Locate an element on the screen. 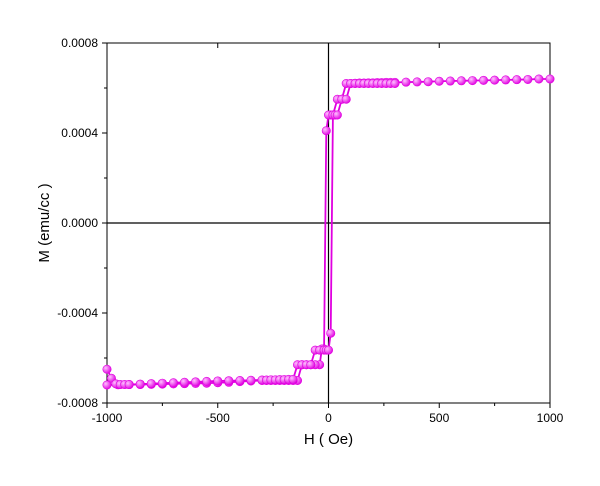 The width and height of the screenshot is (600, 486). x-tick-label: -500 is located at coordinates (218, 418).